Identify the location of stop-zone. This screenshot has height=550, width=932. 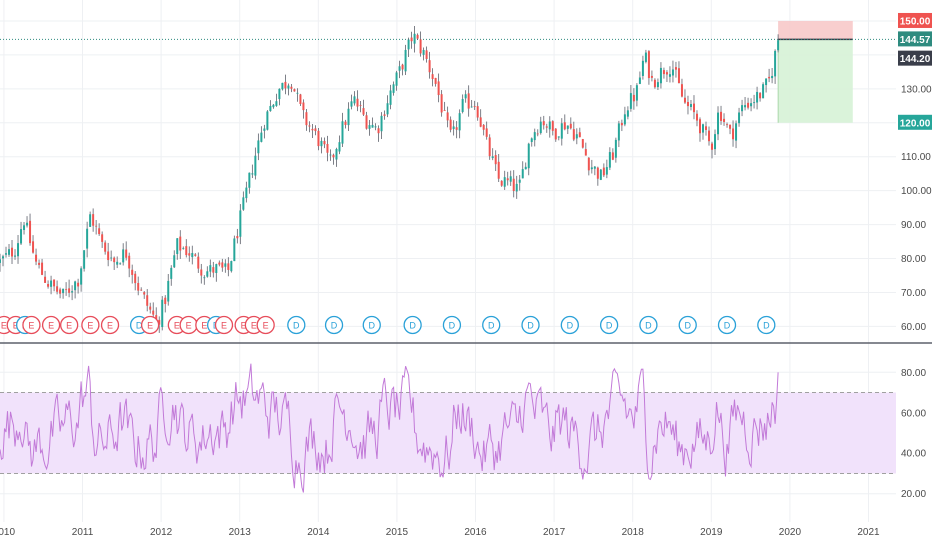
(815, 81).